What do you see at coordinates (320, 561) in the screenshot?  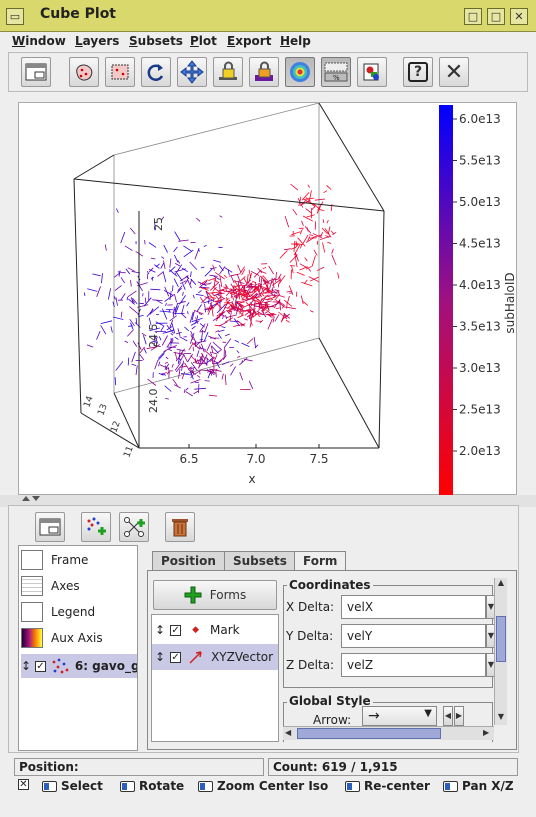 I see `tab-form: Form` at bounding box center [320, 561].